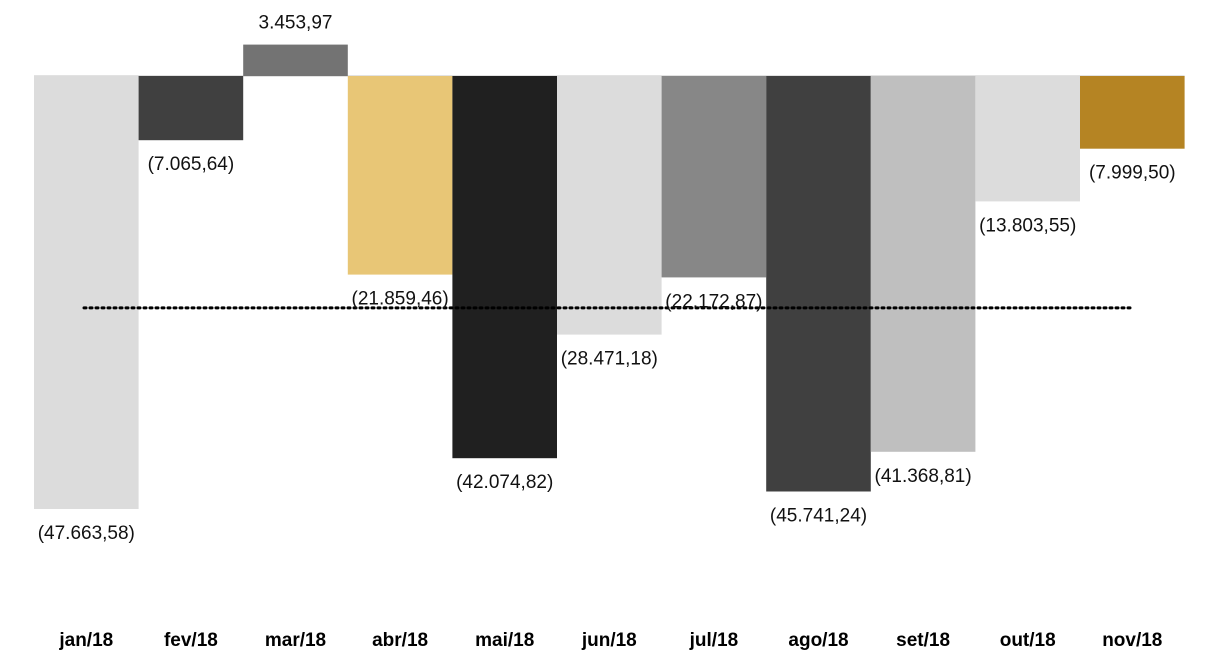 The width and height of the screenshot is (1219, 665). What do you see at coordinates (713, 301) in the screenshot?
I see `value-label-jul-18: (22.172,87)` at bounding box center [713, 301].